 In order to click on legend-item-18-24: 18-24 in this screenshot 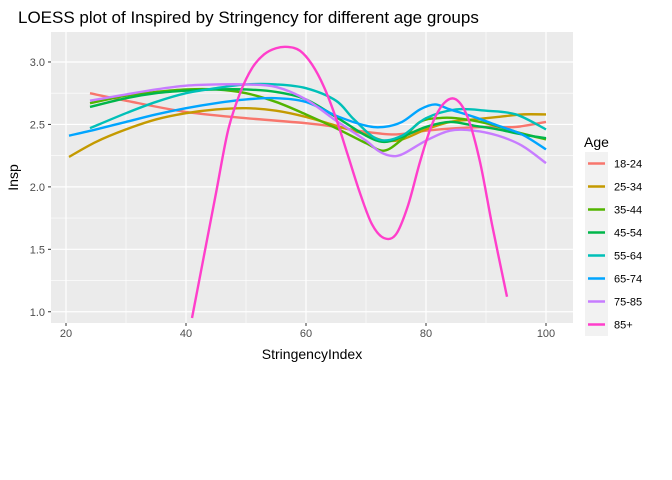, I will do `click(613, 163)`.